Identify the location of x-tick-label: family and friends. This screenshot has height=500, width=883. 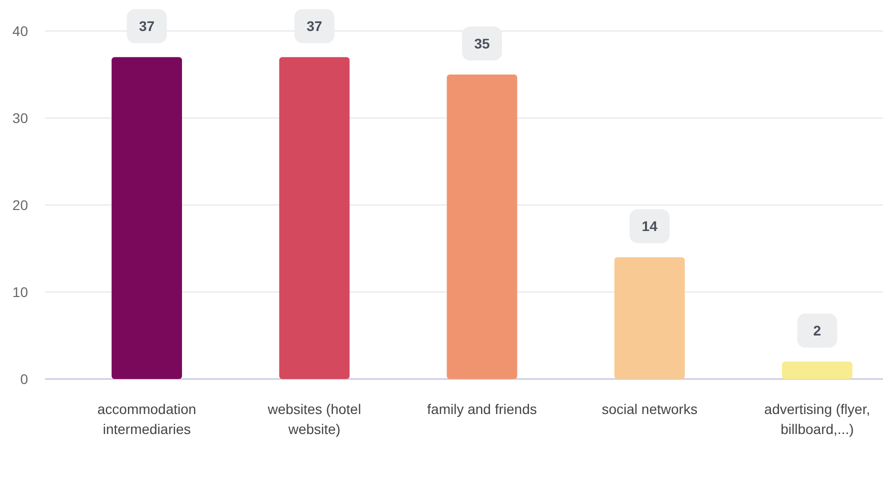
(482, 409).